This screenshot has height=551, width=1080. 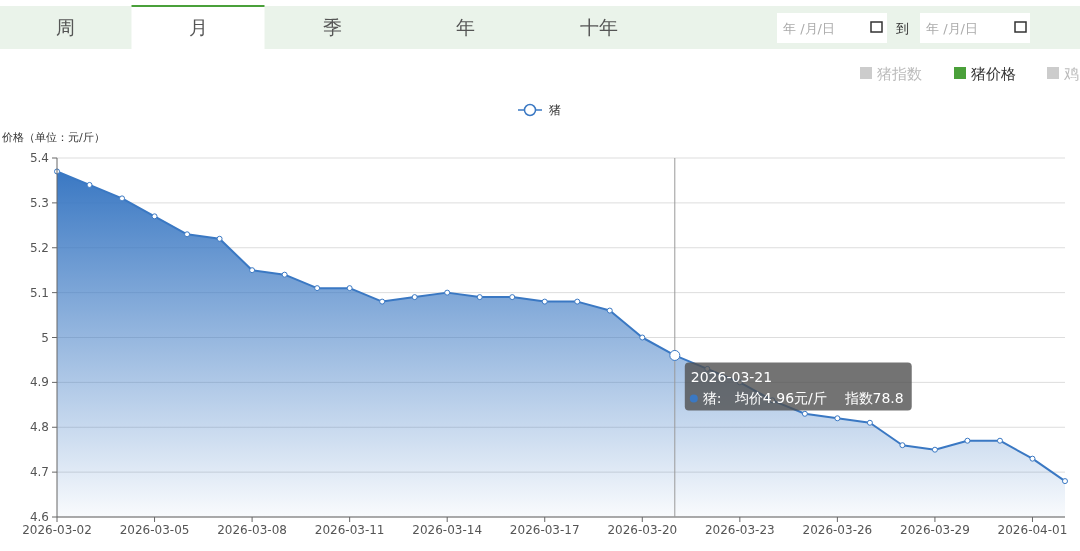 I want to click on x-tick-label: 2026-03-11, so click(x=349, y=530).